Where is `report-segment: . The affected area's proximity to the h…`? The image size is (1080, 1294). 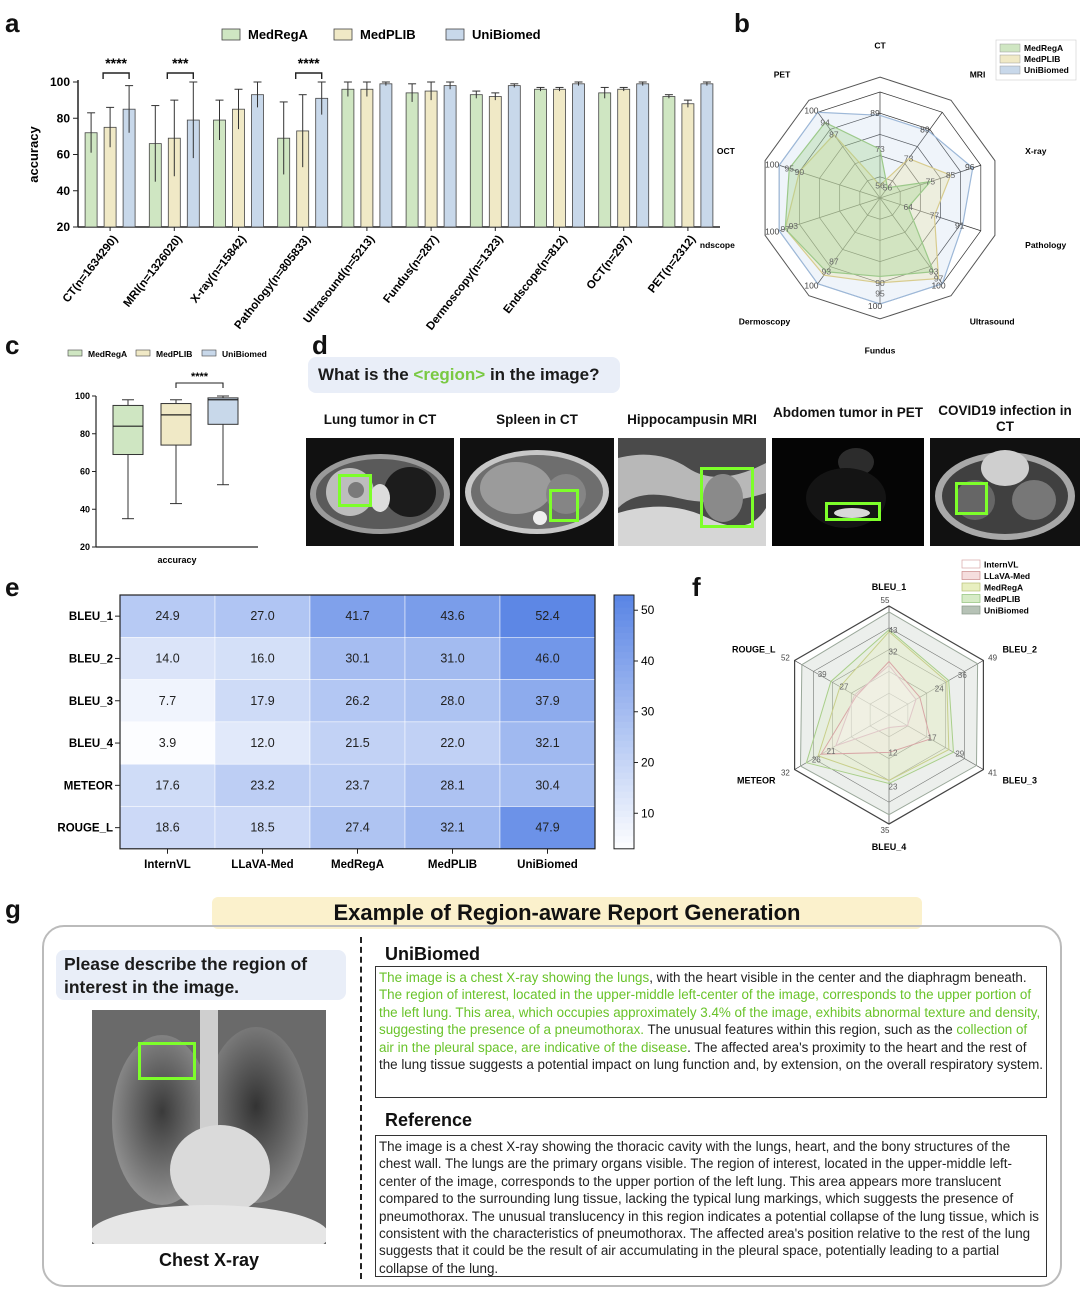
report-segment: . The affected area's proximity to the h… is located at coordinates (711, 1056).